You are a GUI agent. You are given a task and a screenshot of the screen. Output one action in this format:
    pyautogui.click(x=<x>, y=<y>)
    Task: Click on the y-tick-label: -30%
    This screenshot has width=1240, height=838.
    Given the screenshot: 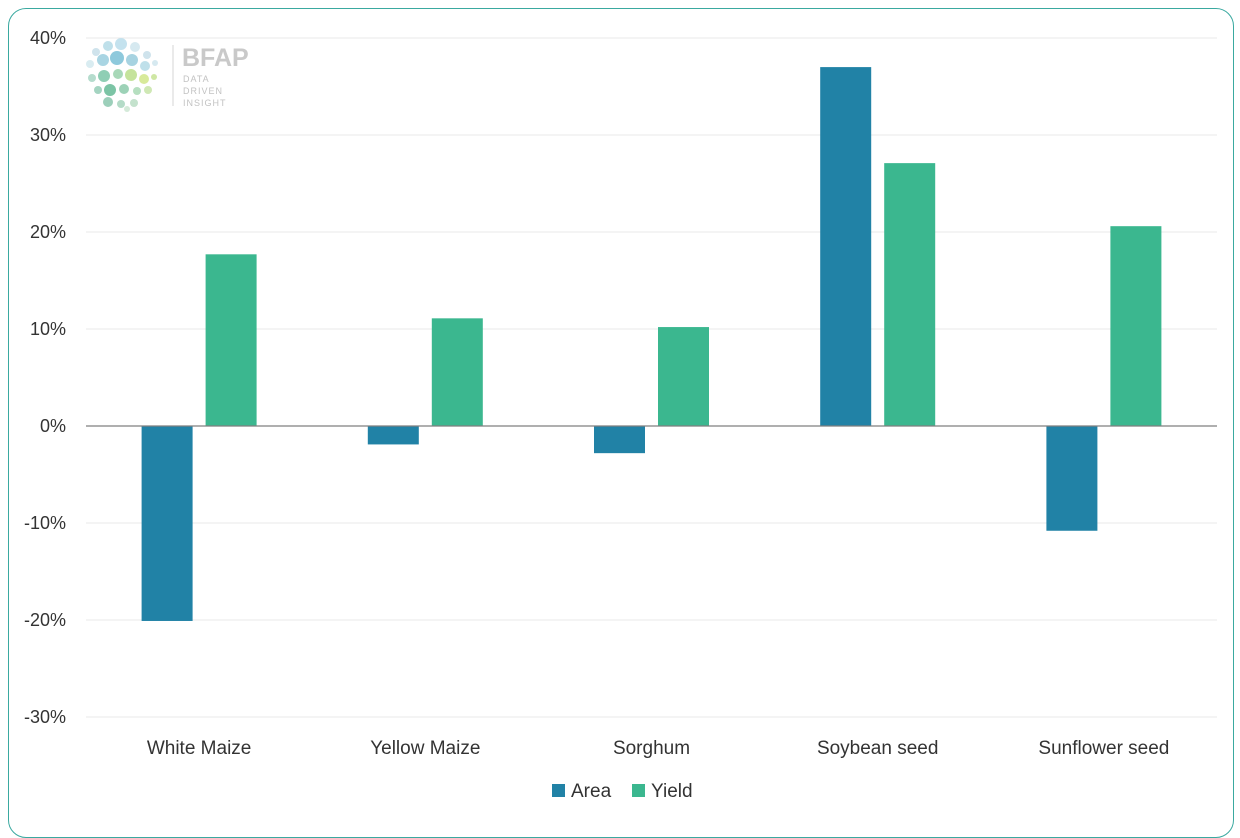 What is the action you would take?
    pyautogui.click(x=45, y=717)
    